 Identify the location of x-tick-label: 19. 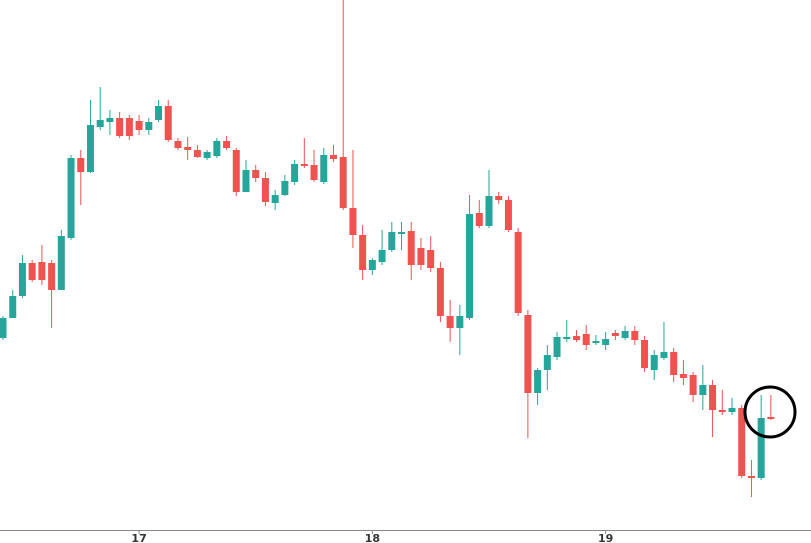
(605, 537).